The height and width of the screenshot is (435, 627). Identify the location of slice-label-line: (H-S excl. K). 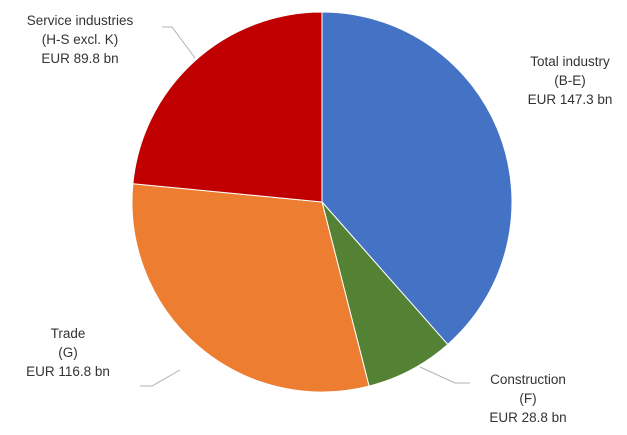
(80, 39).